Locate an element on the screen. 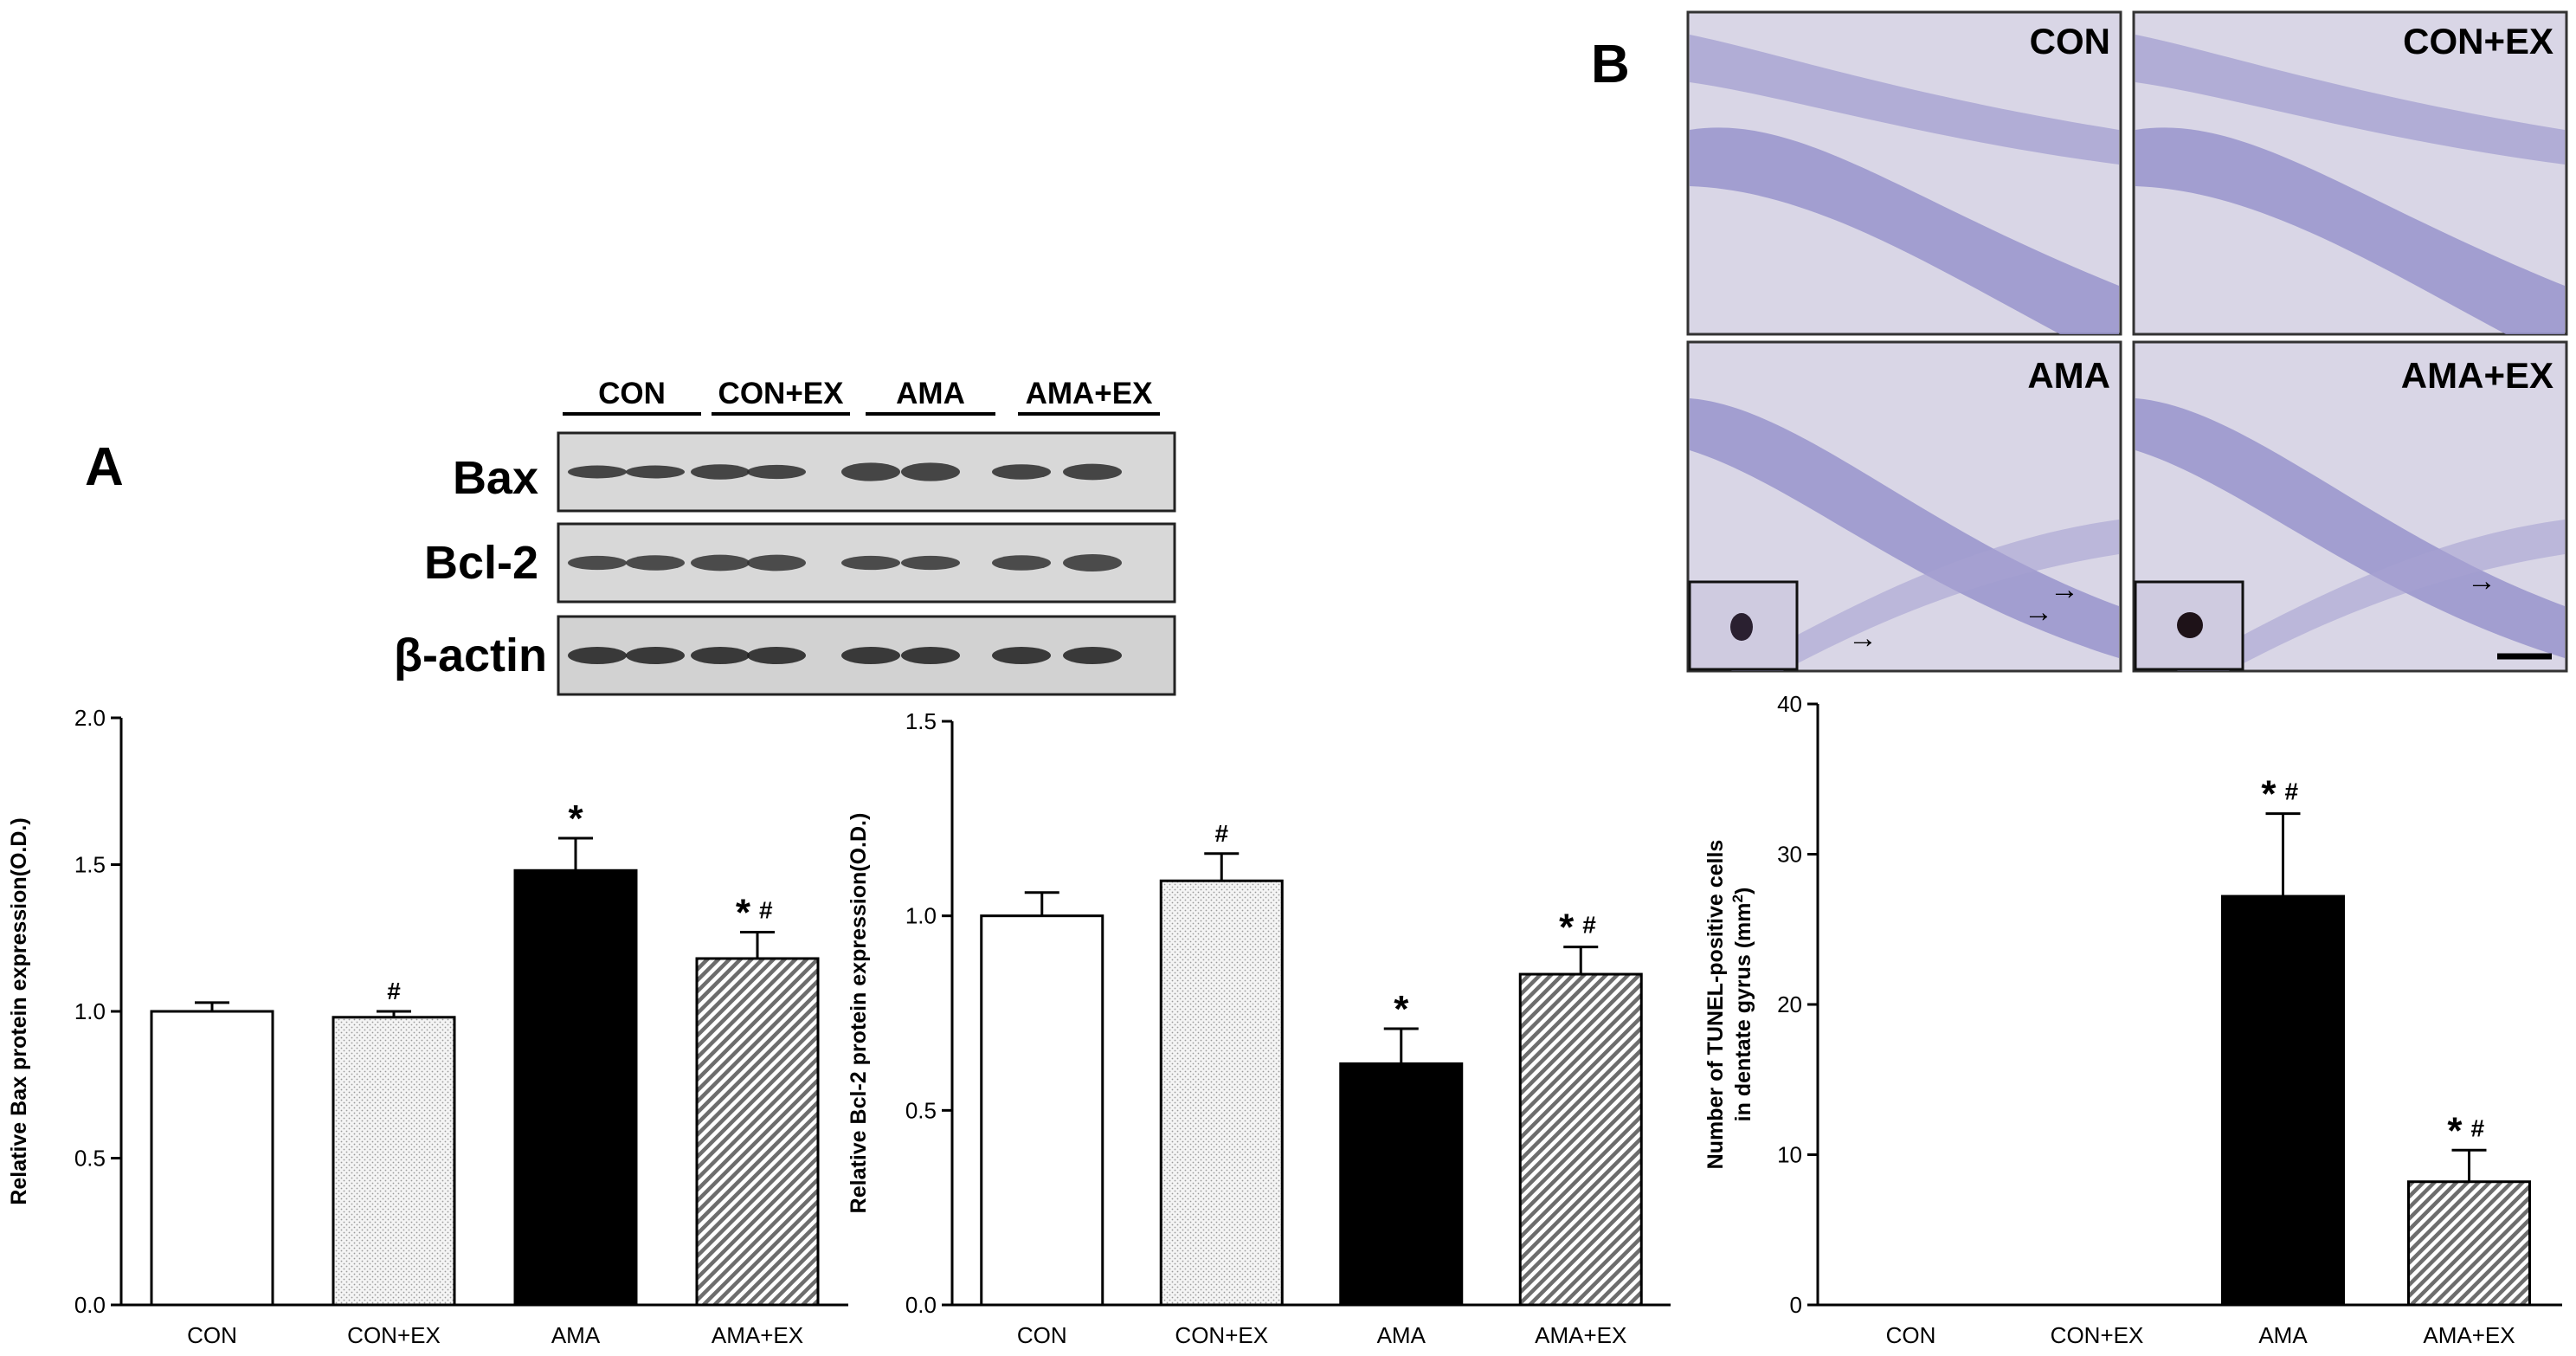 The image size is (2576, 1356). blot-header-ama: AMA is located at coordinates (930, 393).